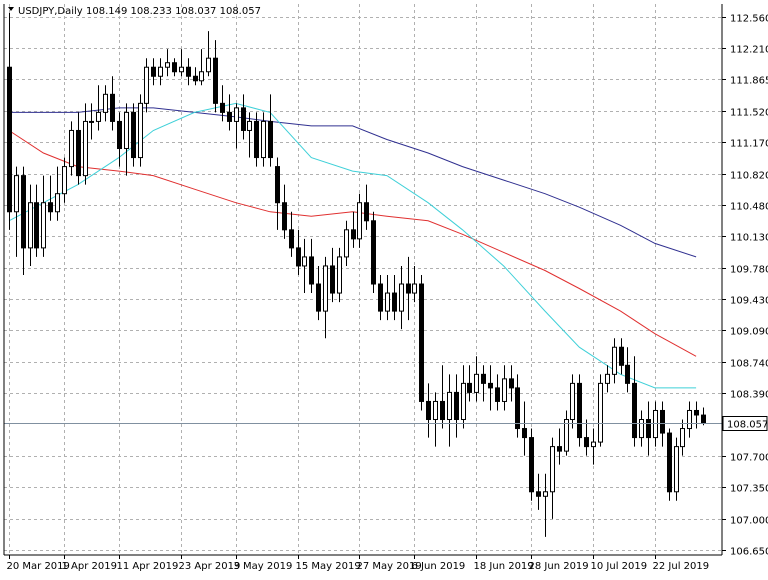 This screenshot has width=768, height=580. What do you see at coordinates (11, 9) in the screenshot?
I see `dropdown-triangle-icon` at bounding box center [11, 9].